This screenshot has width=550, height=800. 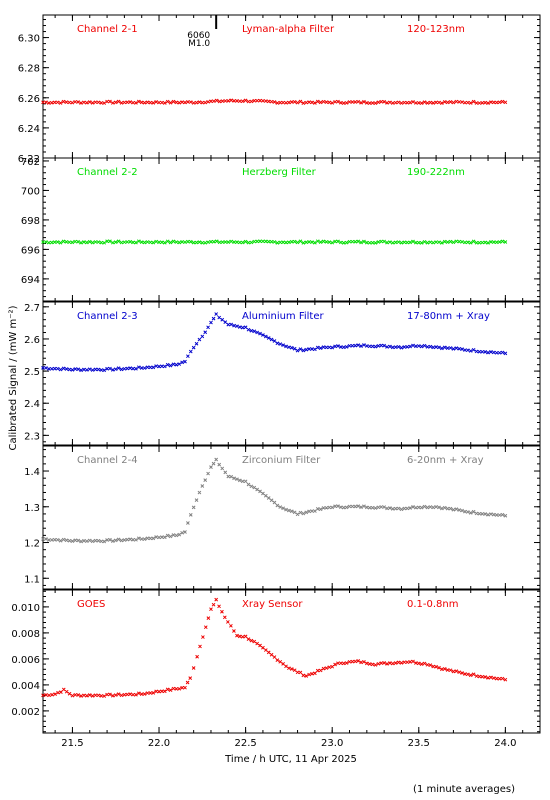 What do you see at coordinates (72, 743) in the screenshot?
I see `x-tick-label: 21.5` at bounding box center [72, 743].